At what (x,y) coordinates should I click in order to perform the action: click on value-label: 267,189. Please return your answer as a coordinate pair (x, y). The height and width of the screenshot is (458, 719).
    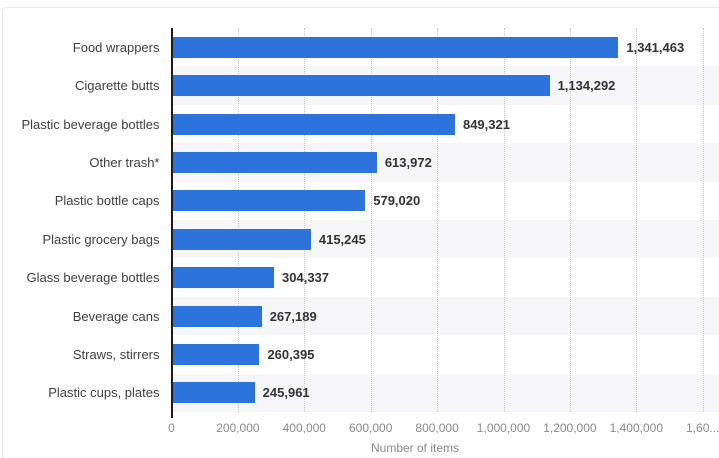
    Looking at the image, I should click on (293, 316).